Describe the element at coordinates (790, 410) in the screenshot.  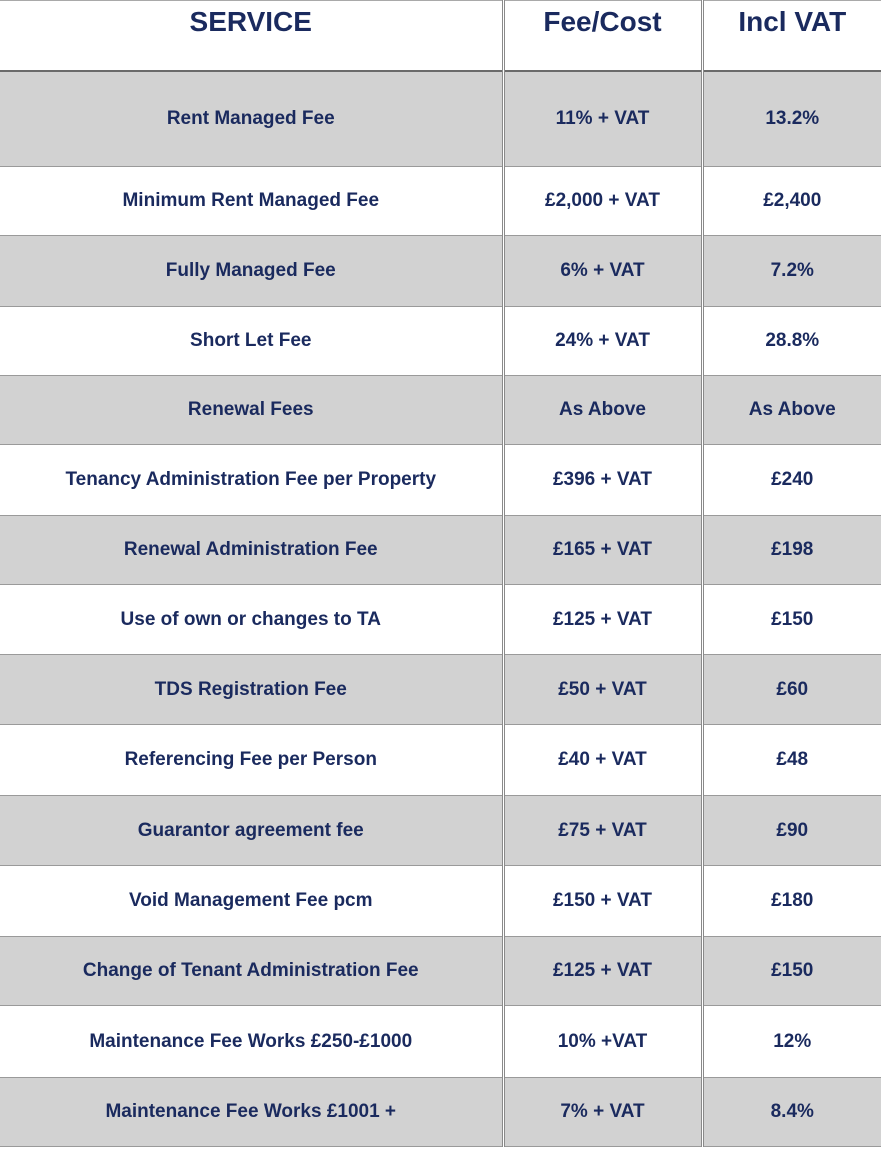
I see `incl-vat-cell: As Above` at that location.